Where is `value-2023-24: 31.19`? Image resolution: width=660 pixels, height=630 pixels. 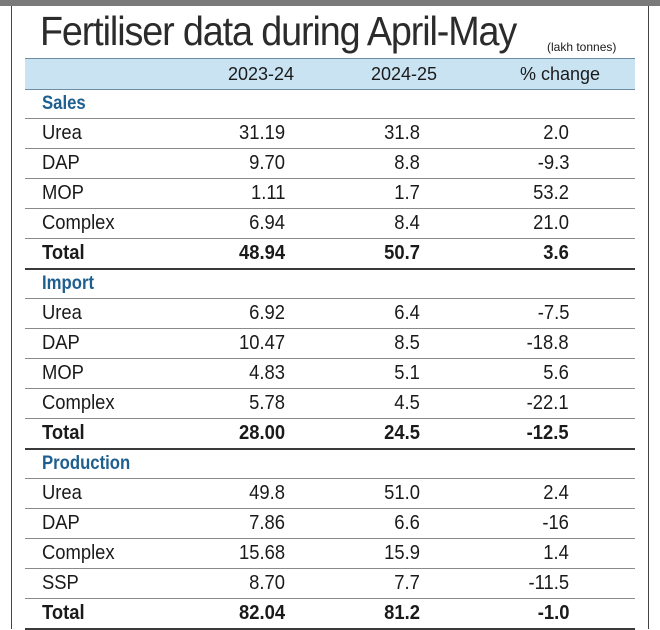 value-2023-24: 31.19 is located at coordinates (261, 133).